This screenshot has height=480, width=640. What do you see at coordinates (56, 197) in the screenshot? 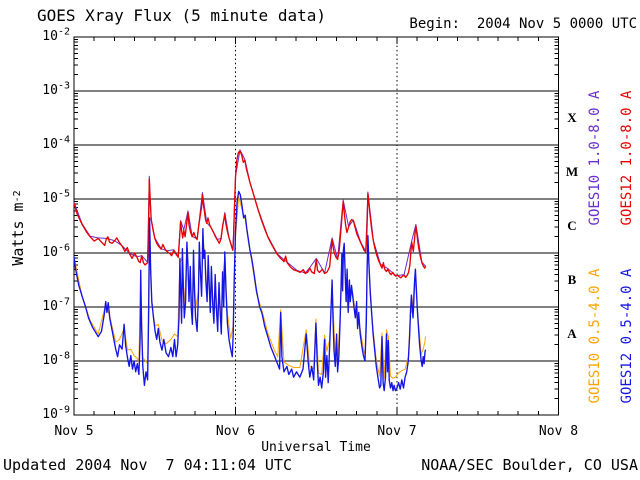
I see `y-tick-label: 10⁻⁵` at bounding box center [56, 197].